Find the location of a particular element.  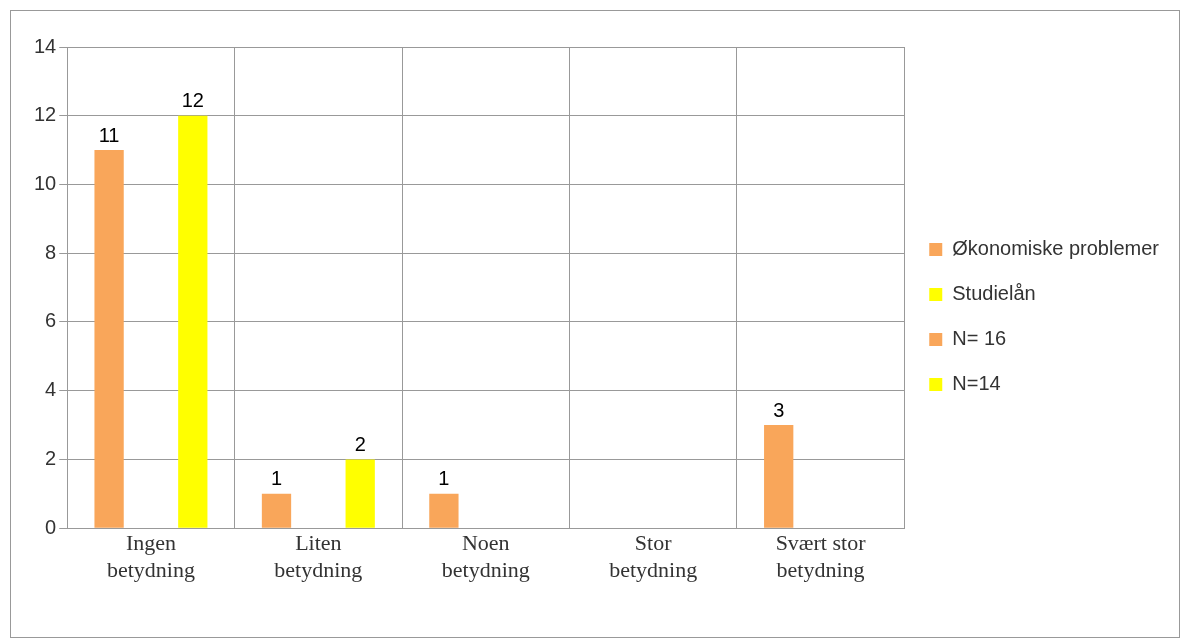

x-tick-label: Ingen betydning is located at coordinates (150, 556).